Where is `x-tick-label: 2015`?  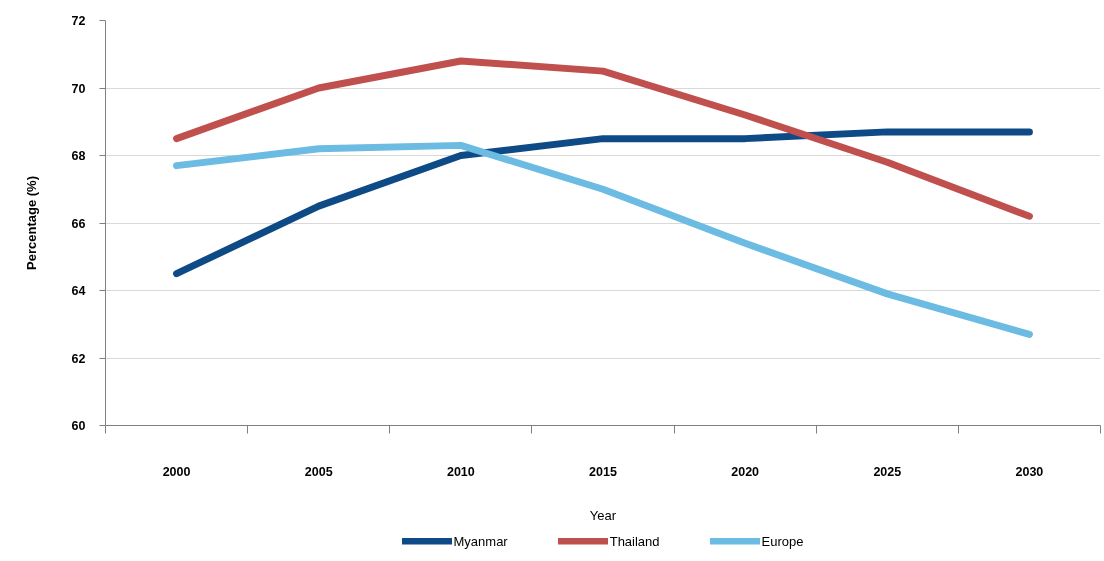
x-tick-label: 2015 is located at coordinates (603, 471).